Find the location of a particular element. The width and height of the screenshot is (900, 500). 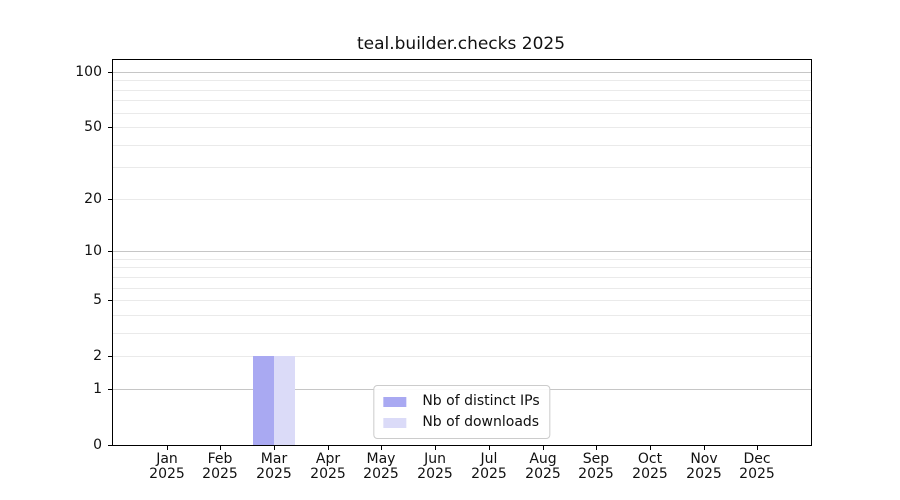

bar-nb-of-distinct-ips is located at coordinates (263, 400).